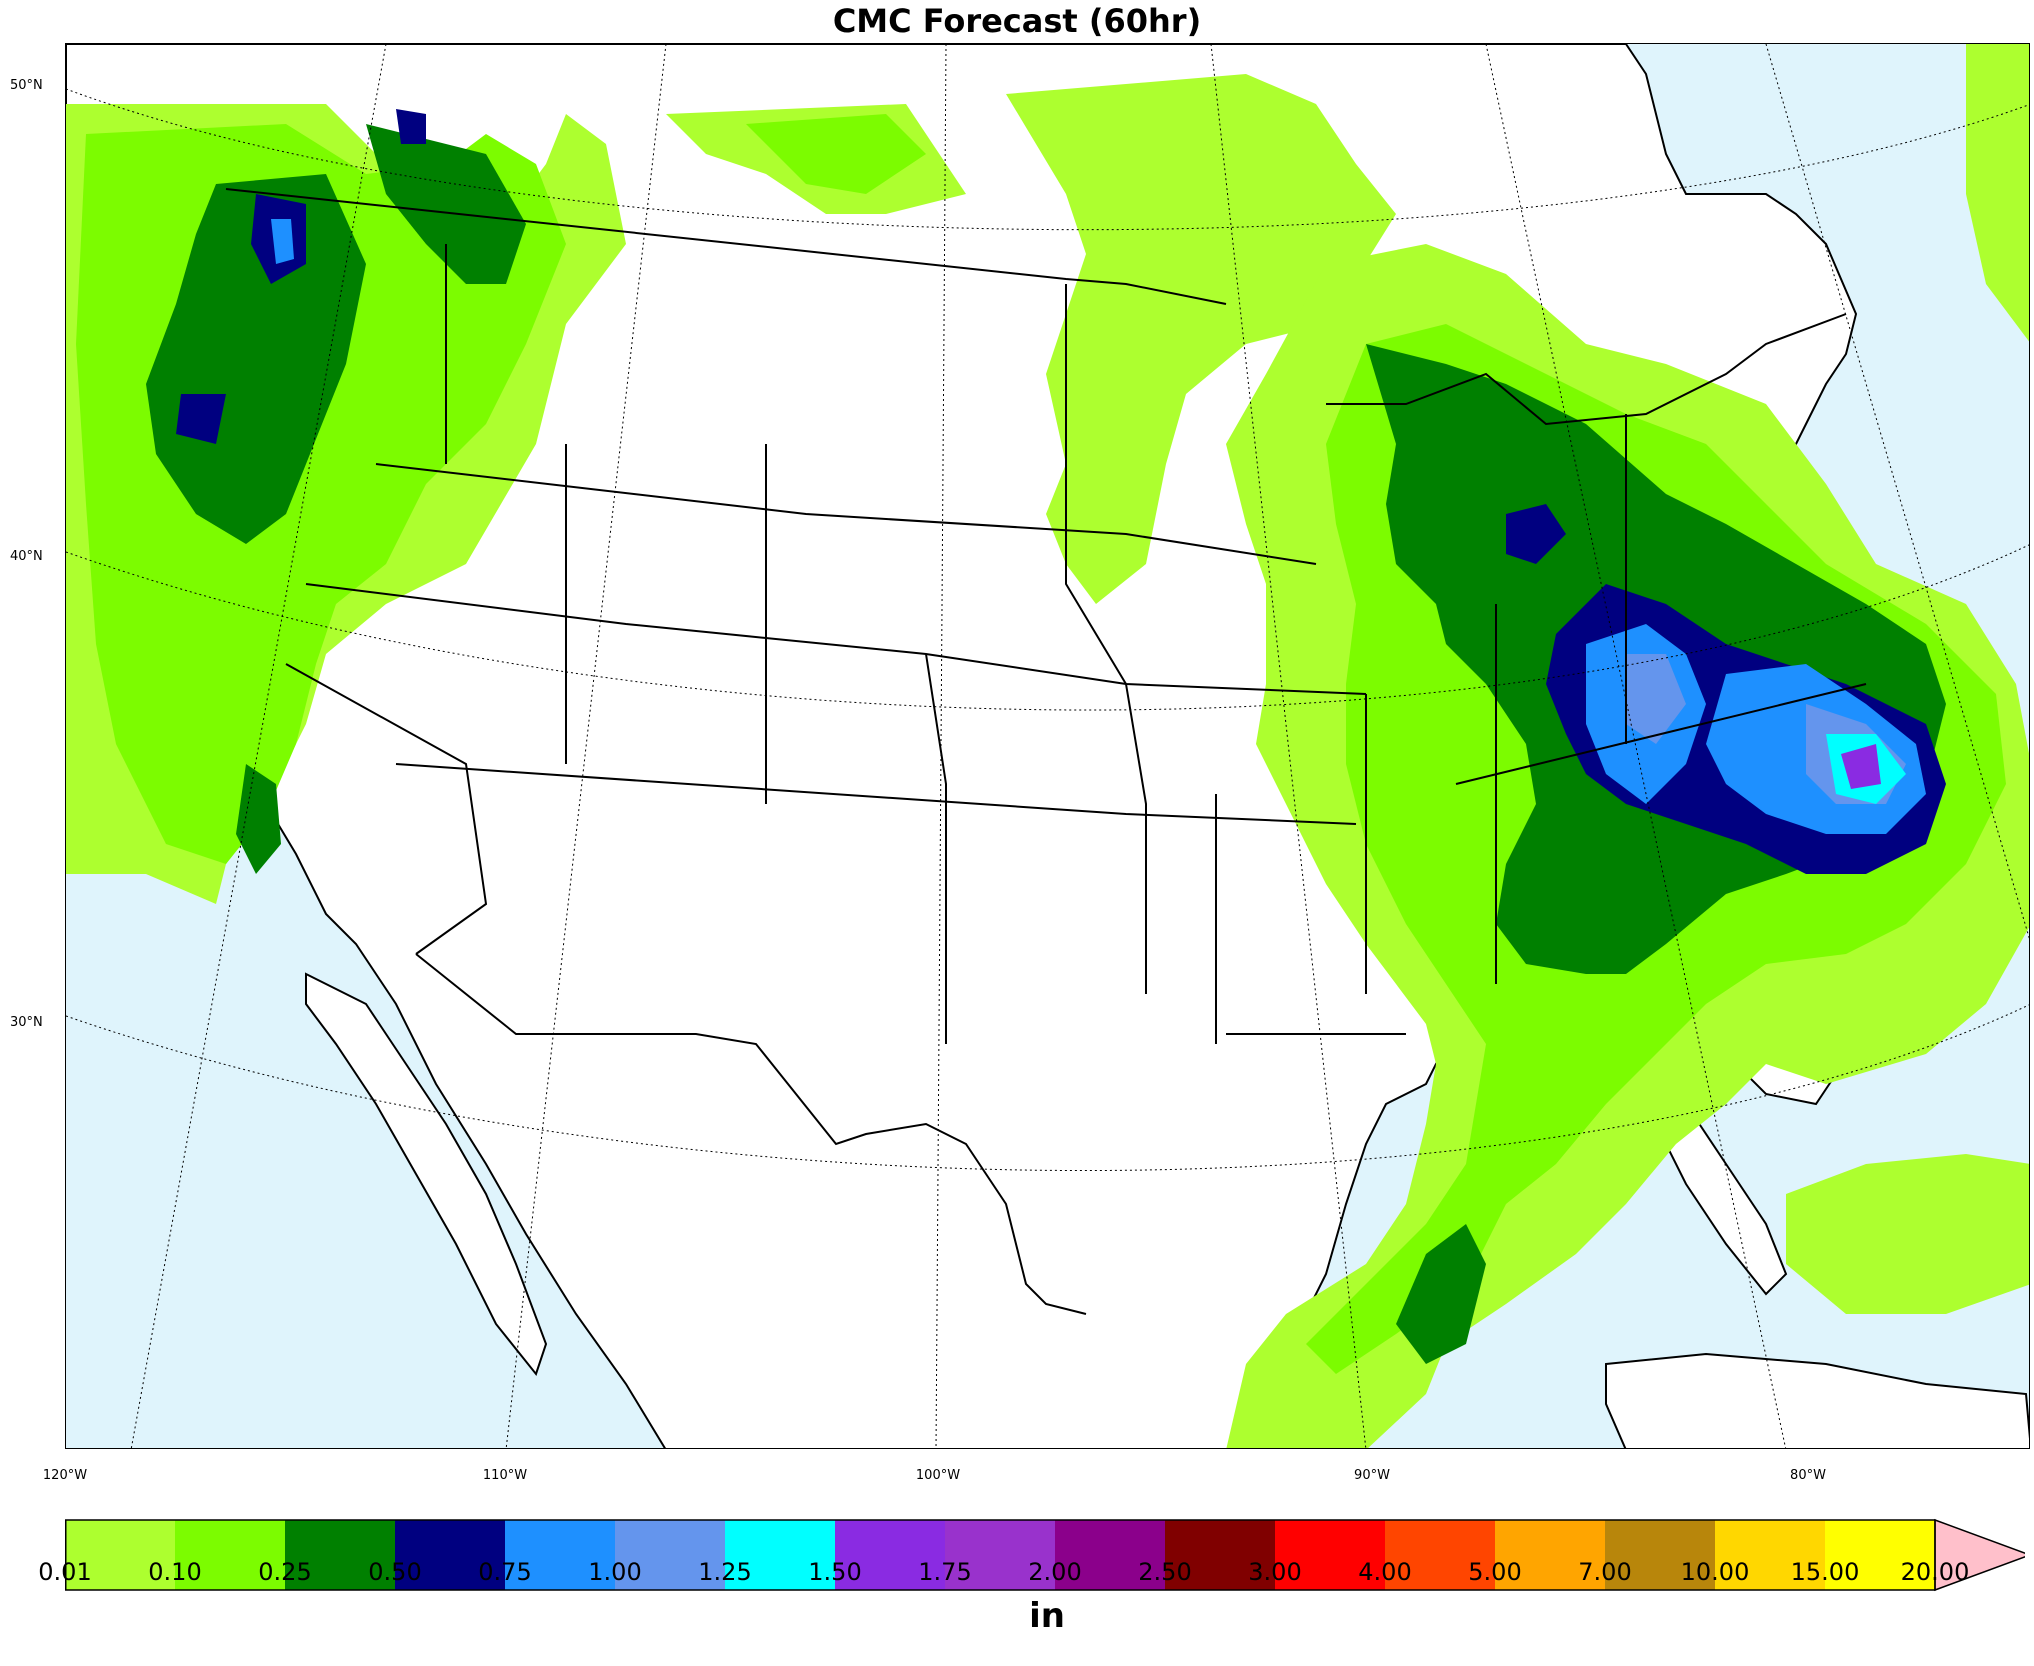 The height and width of the screenshot is (1666, 2034). Describe the element at coordinates (1715, 1572) in the screenshot. I see `colorbar-tick-label: 10.00` at that location.